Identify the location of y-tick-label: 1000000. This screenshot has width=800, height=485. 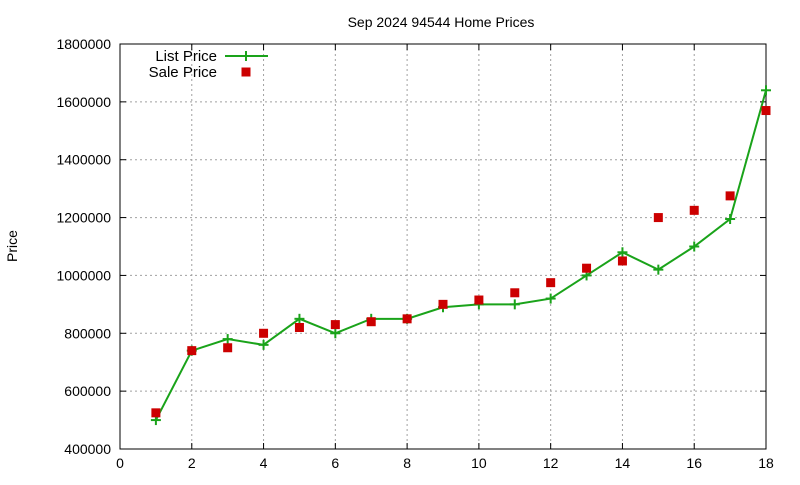
(83, 275).